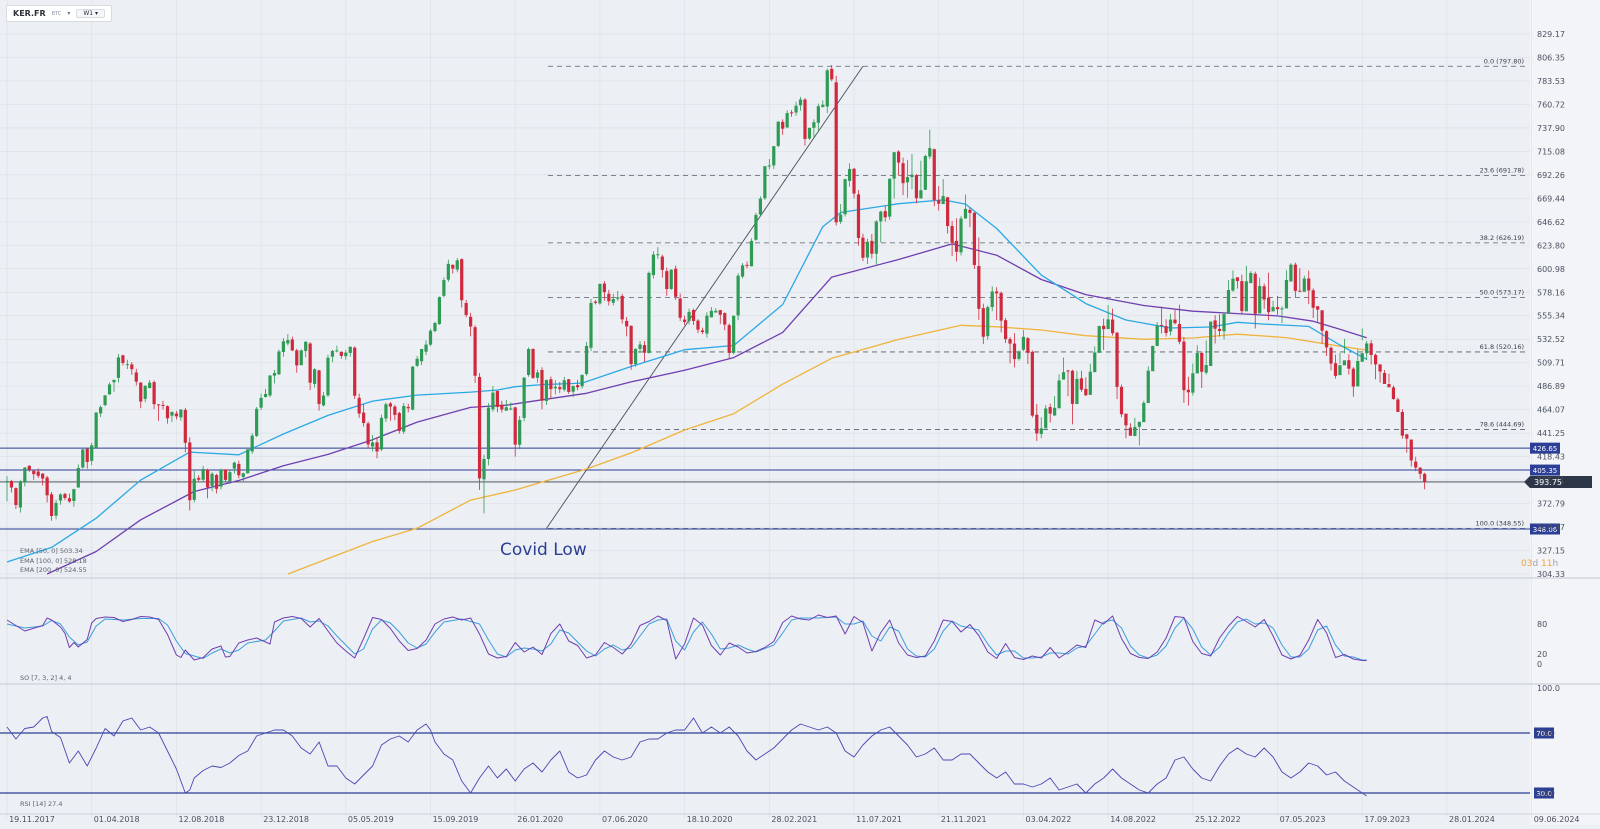 This screenshot has height=829, width=1600. What do you see at coordinates (686, 756) in the screenshot?
I see `rsi-line` at bounding box center [686, 756].